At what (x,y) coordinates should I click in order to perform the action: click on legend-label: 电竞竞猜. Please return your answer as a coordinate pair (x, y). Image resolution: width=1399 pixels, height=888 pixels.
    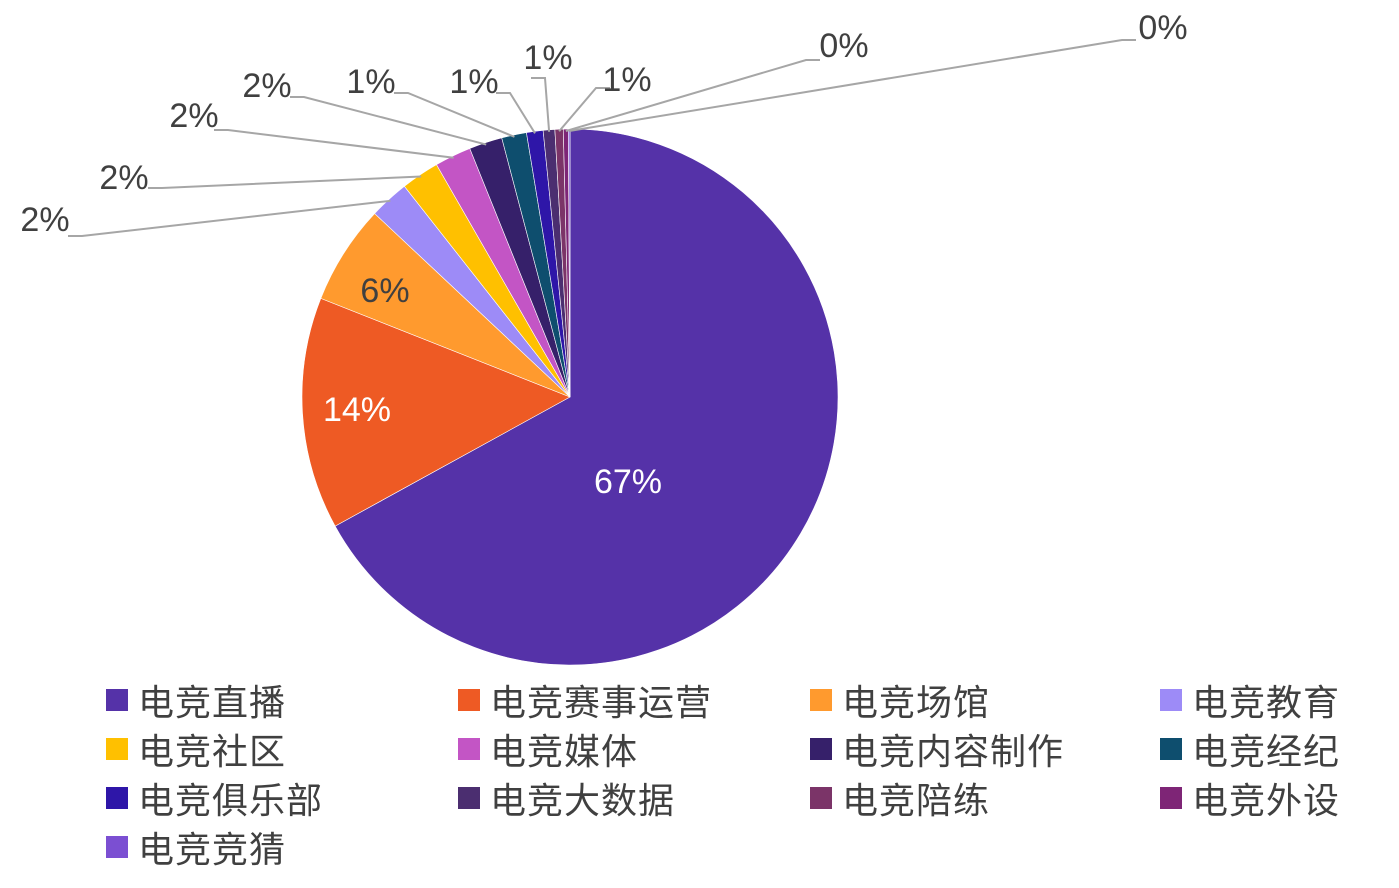
    Looking at the image, I should click on (212, 850).